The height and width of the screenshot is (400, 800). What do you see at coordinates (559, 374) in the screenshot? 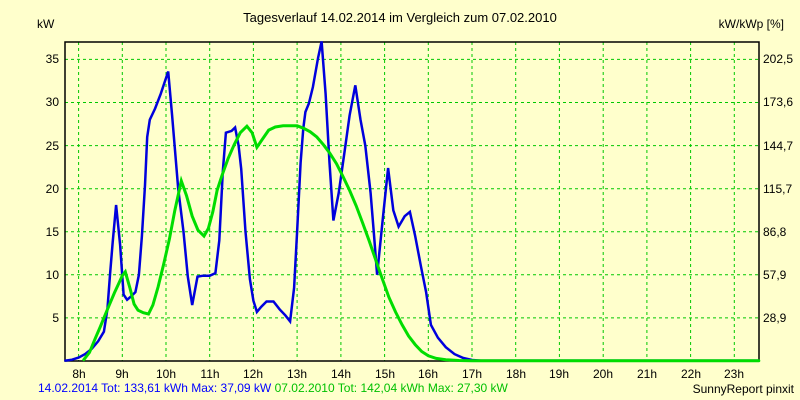
I see `x-tick-label: 19h` at bounding box center [559, 374].